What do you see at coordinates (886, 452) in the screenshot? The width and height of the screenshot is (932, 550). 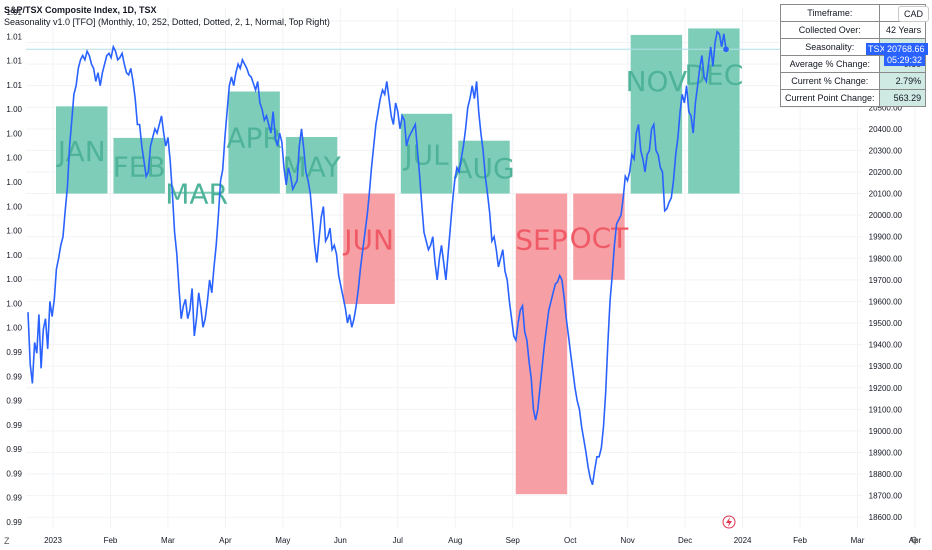 I see `y-tick-label-right: 18900.00` at bounding box center [886, 452].